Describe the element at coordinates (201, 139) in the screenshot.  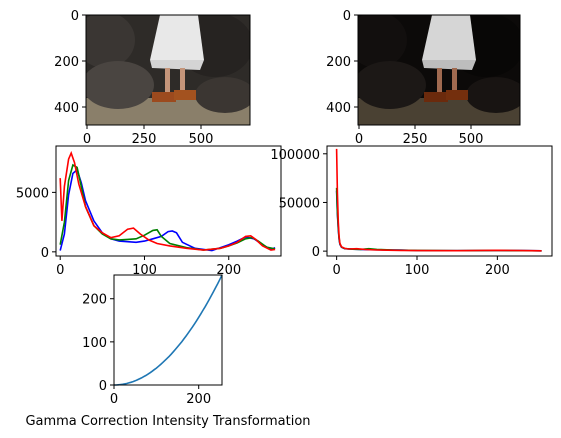
I see `image-a-xtick-2: 500` at that location.